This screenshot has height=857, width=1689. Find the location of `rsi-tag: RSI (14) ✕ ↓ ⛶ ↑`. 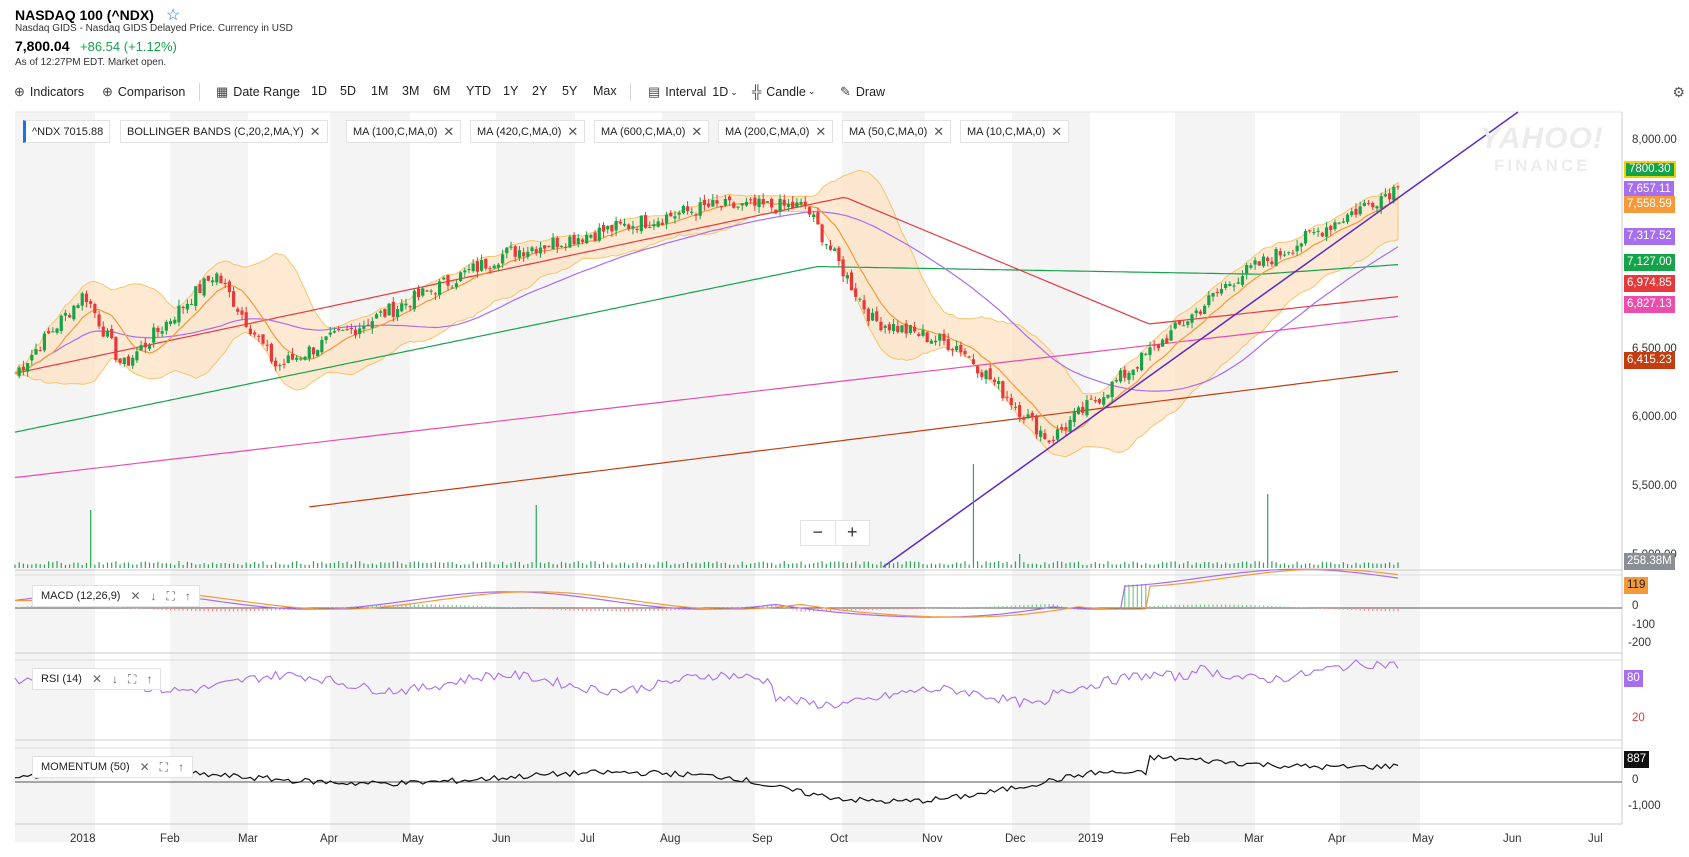

rsi-tag: RSI (14) ✕ ↓ ⛶ ↑ is located at coordinates (97, 679).